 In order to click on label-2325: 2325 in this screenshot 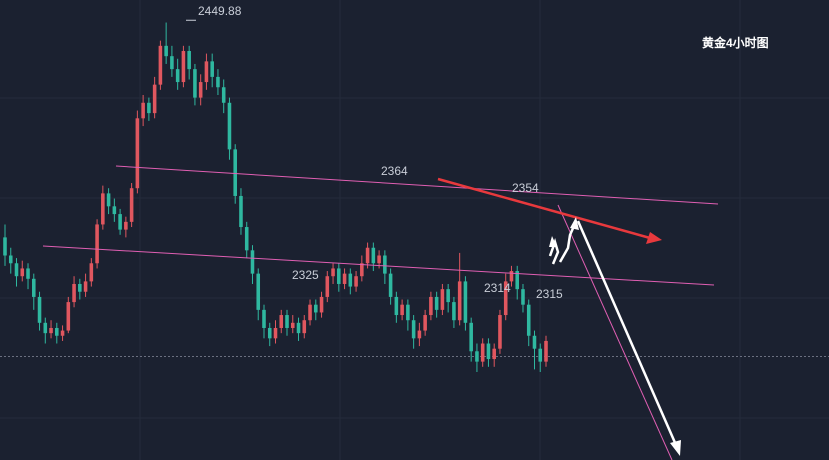, I will do `click(305, 275)`.